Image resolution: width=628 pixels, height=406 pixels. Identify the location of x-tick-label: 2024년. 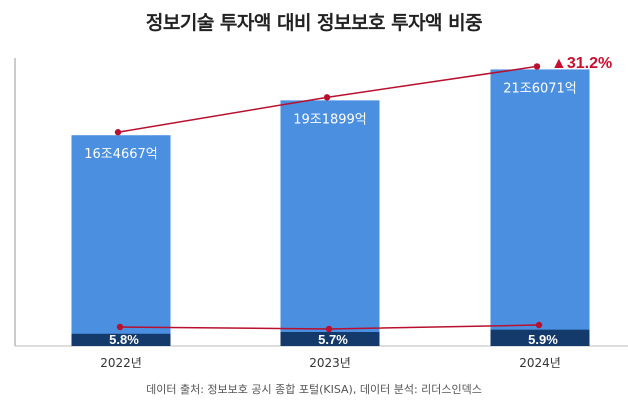
(540, 363).